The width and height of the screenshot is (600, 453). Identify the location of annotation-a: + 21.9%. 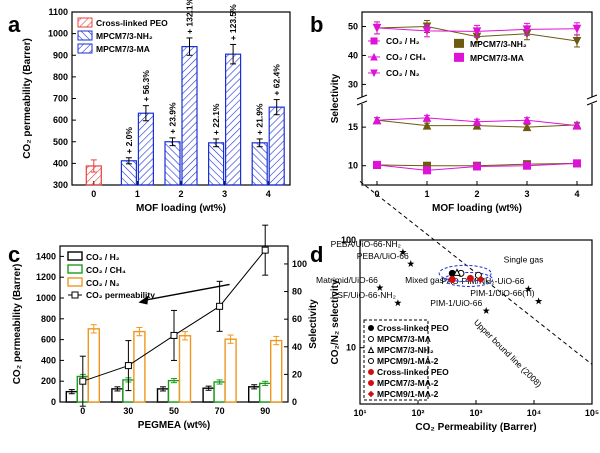
(260, 119).